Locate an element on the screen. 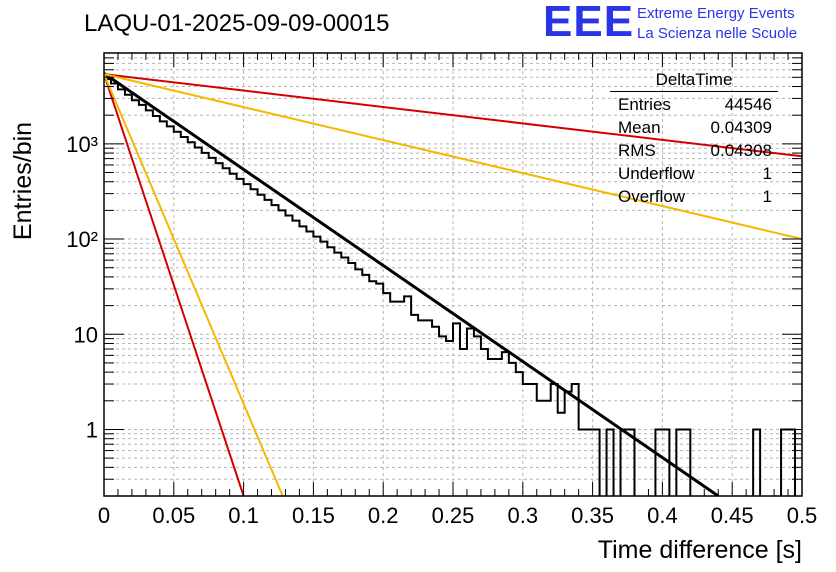 This screenshot has height=572, width=836. stats-label: Mean is located at coordinates (639, 127).